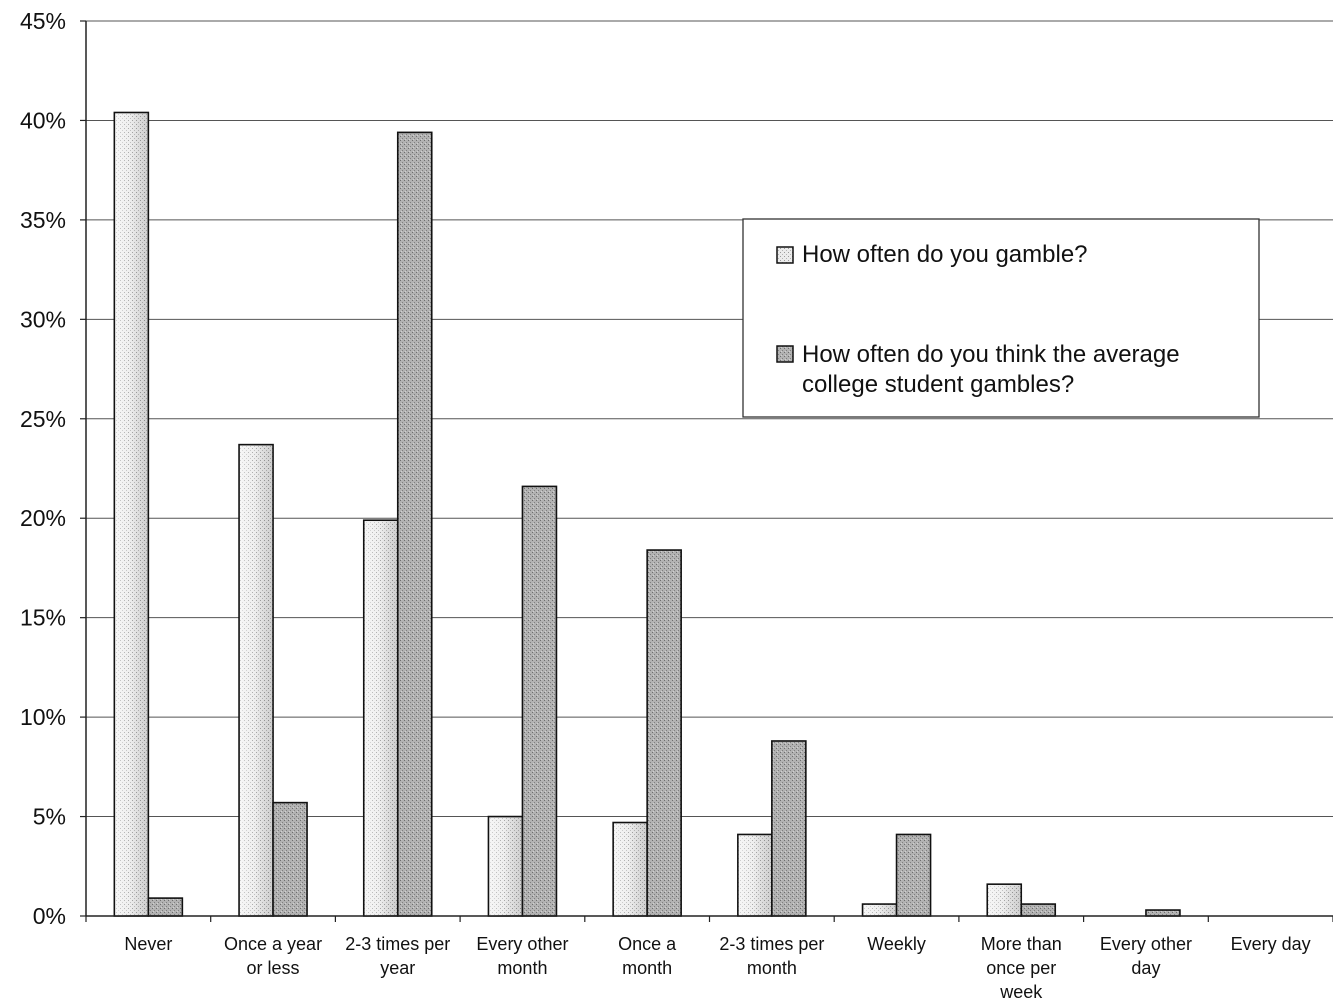 Image resolution: width=1333 pixels, height=1001 pixels. I want to click on y-tick-label: 40%, so click(43, 120).